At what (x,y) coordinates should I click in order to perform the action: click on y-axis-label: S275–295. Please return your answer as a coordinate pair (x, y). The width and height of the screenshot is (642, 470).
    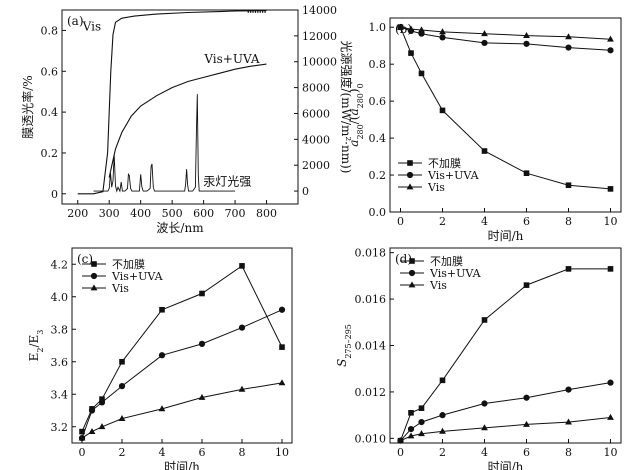
    Looking at the image, I should click on (344, 345).